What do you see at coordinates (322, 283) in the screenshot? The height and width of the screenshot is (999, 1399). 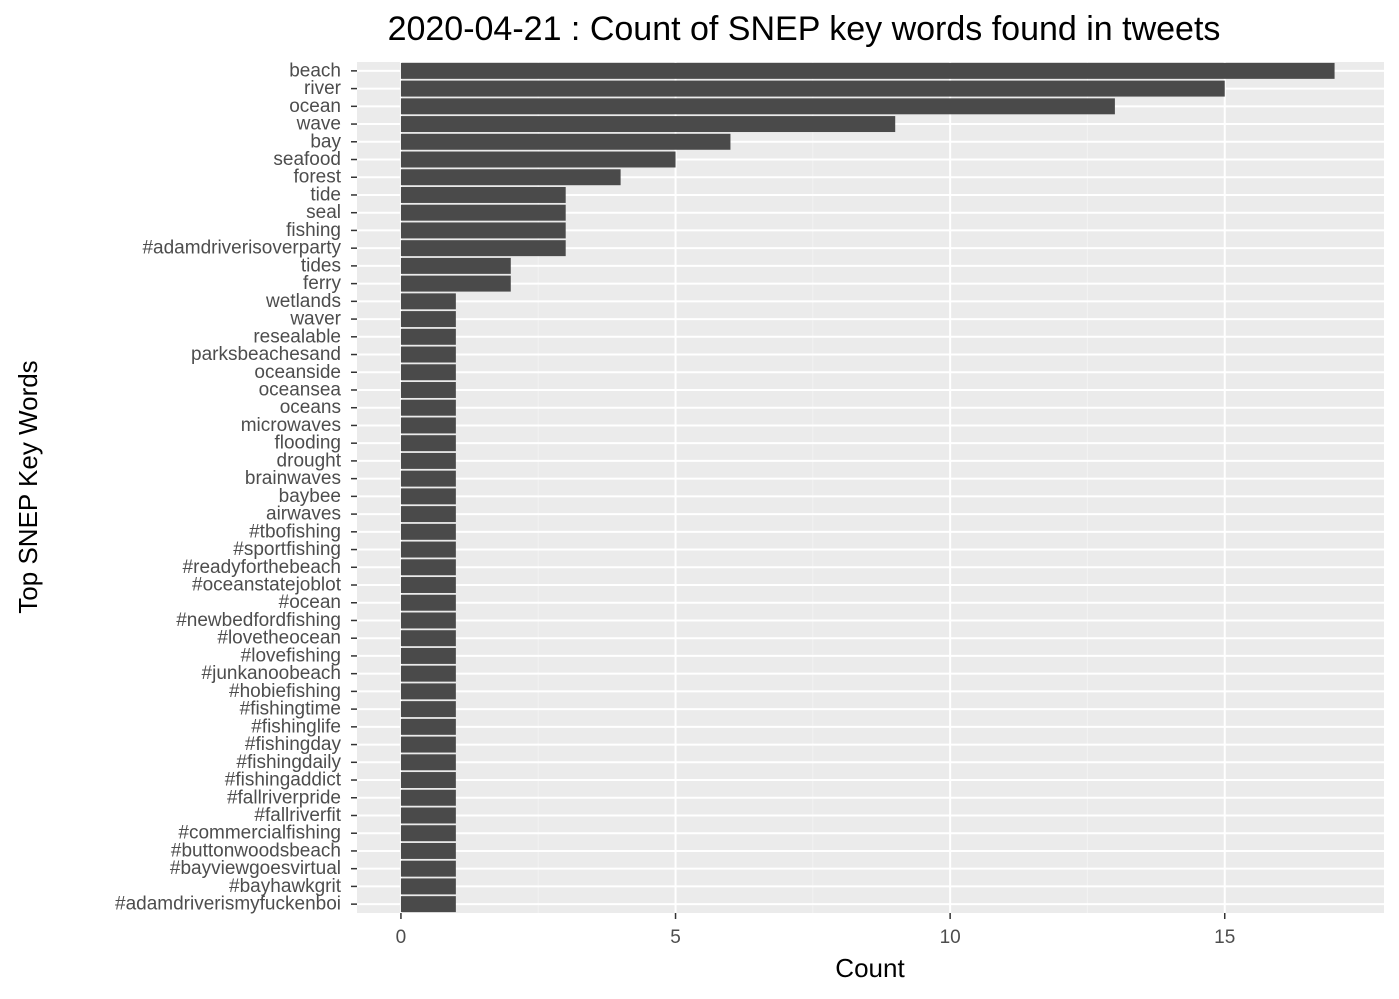 I see `y-tick-label: ferry` at bounding box center [322, 283].